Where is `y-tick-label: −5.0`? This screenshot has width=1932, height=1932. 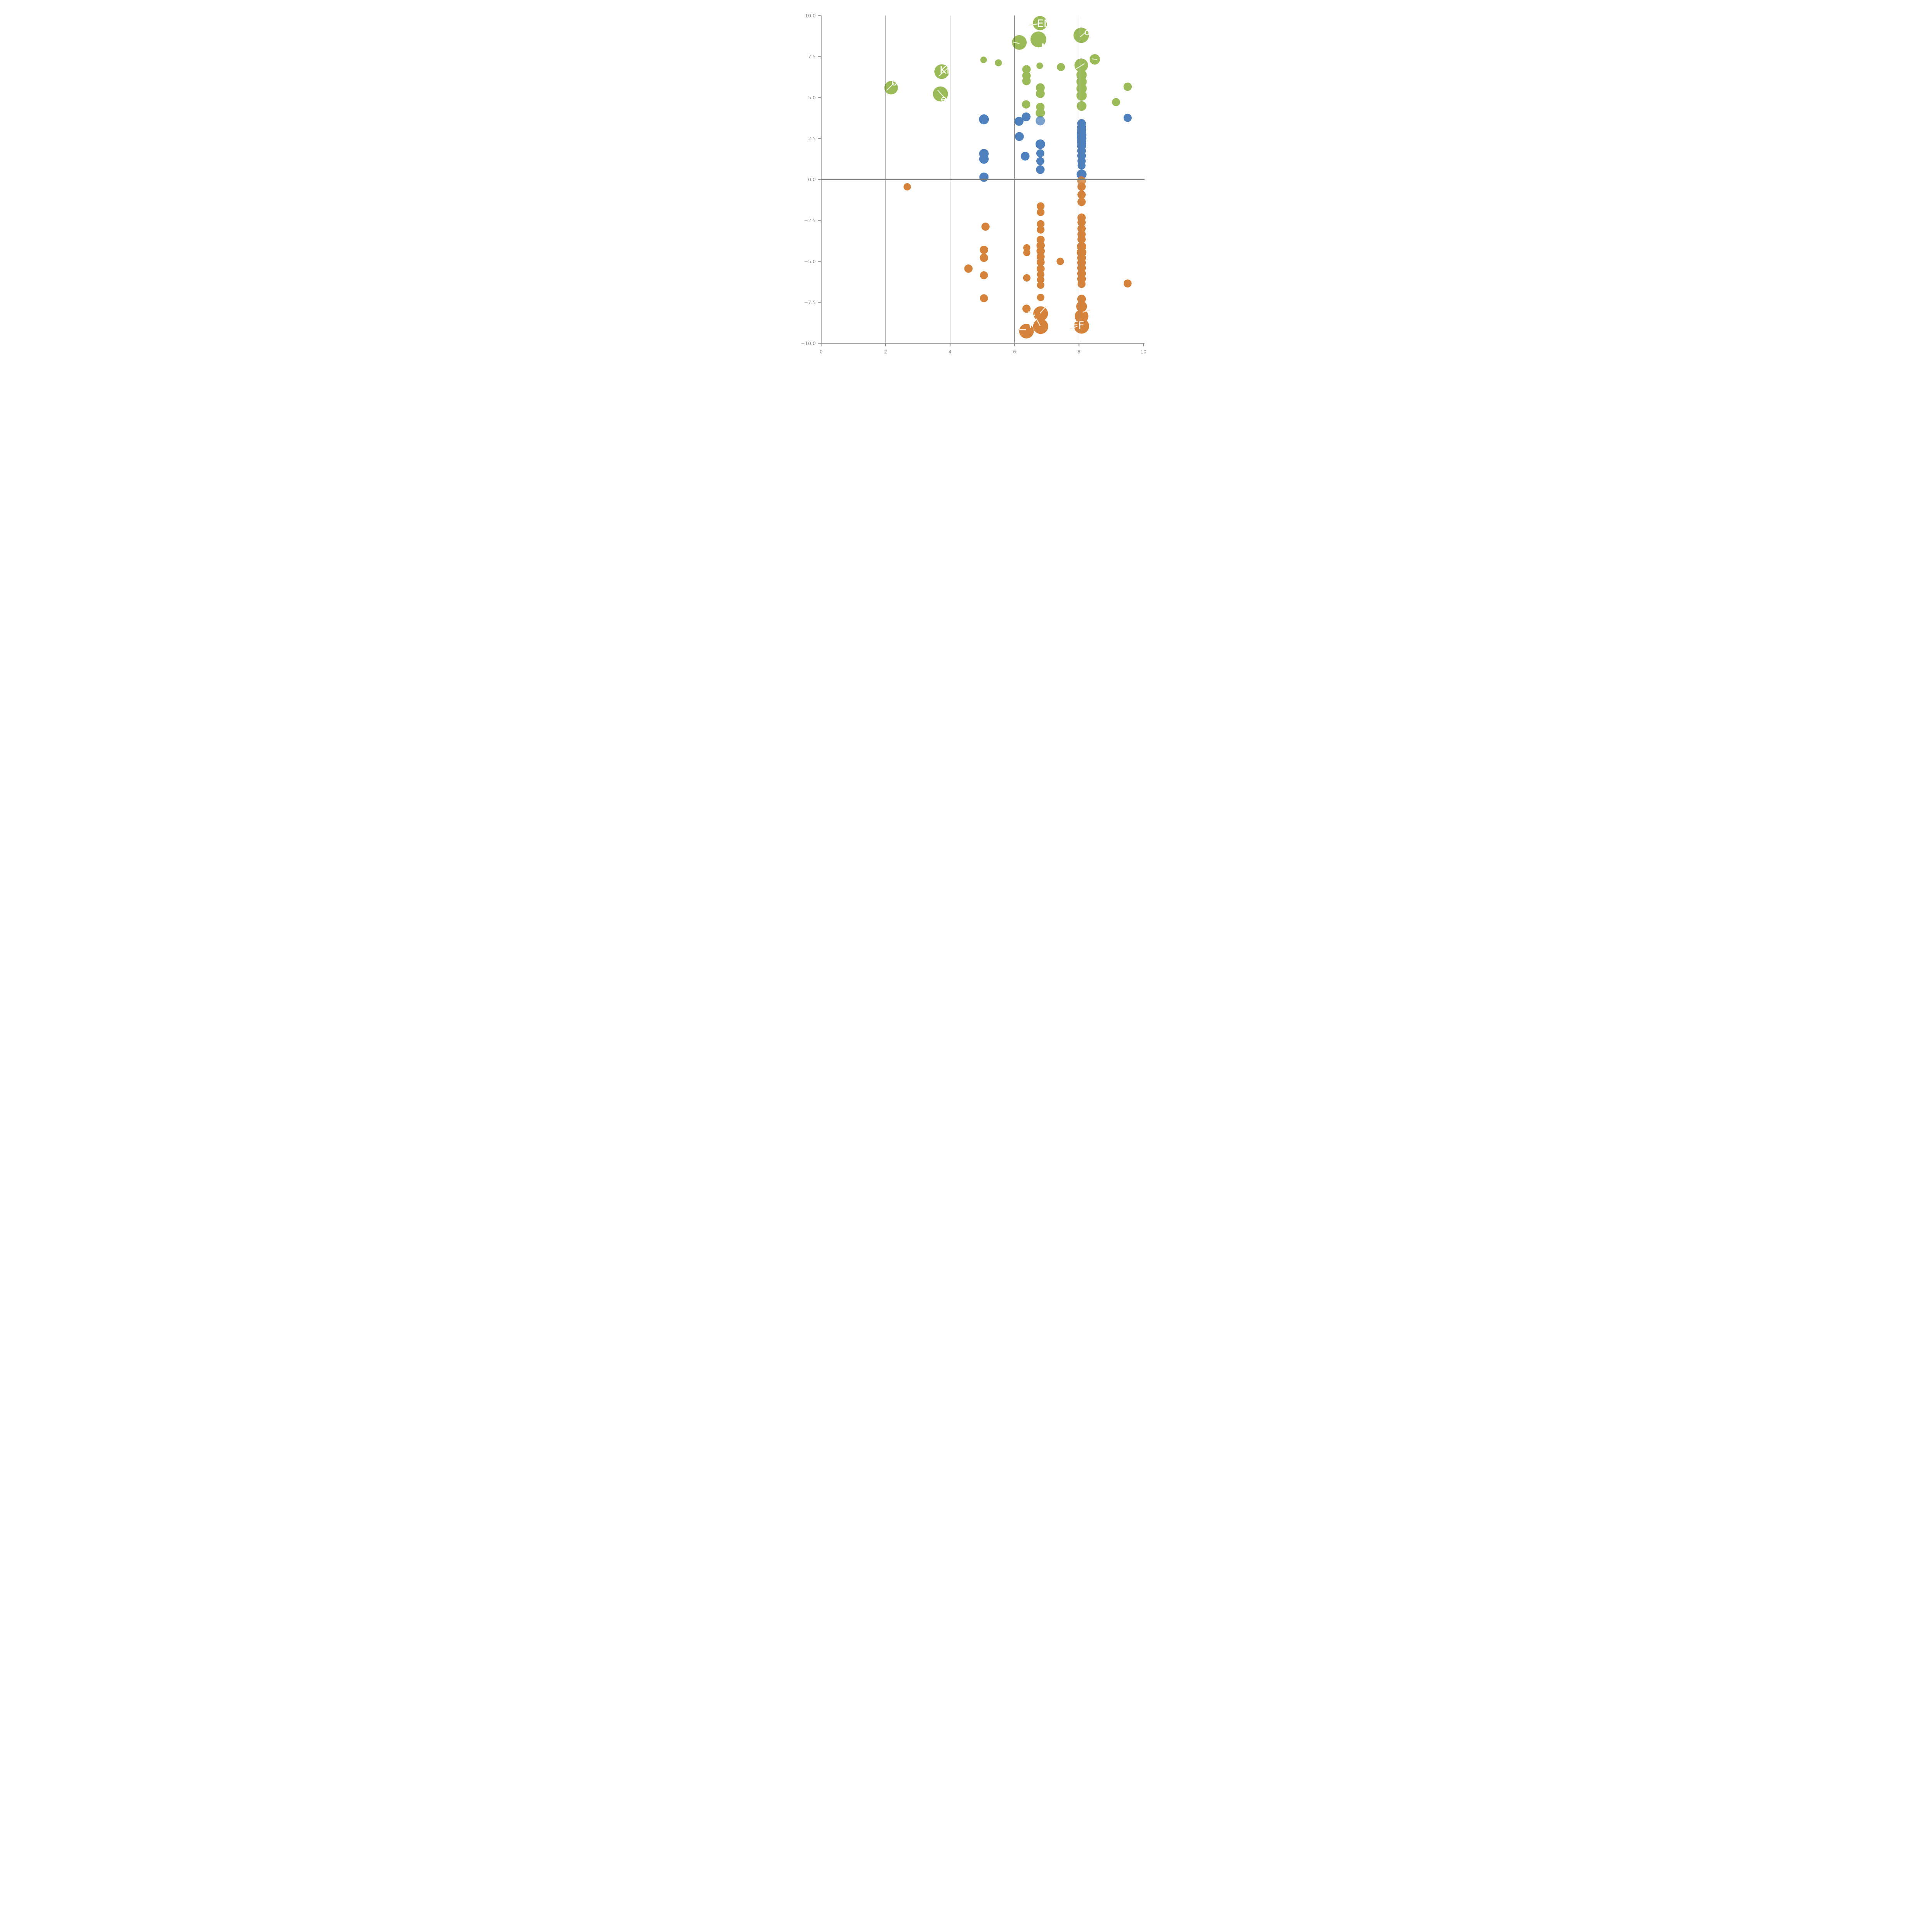
y-tick-label: −5.0 is located at coordinates (810, 261).